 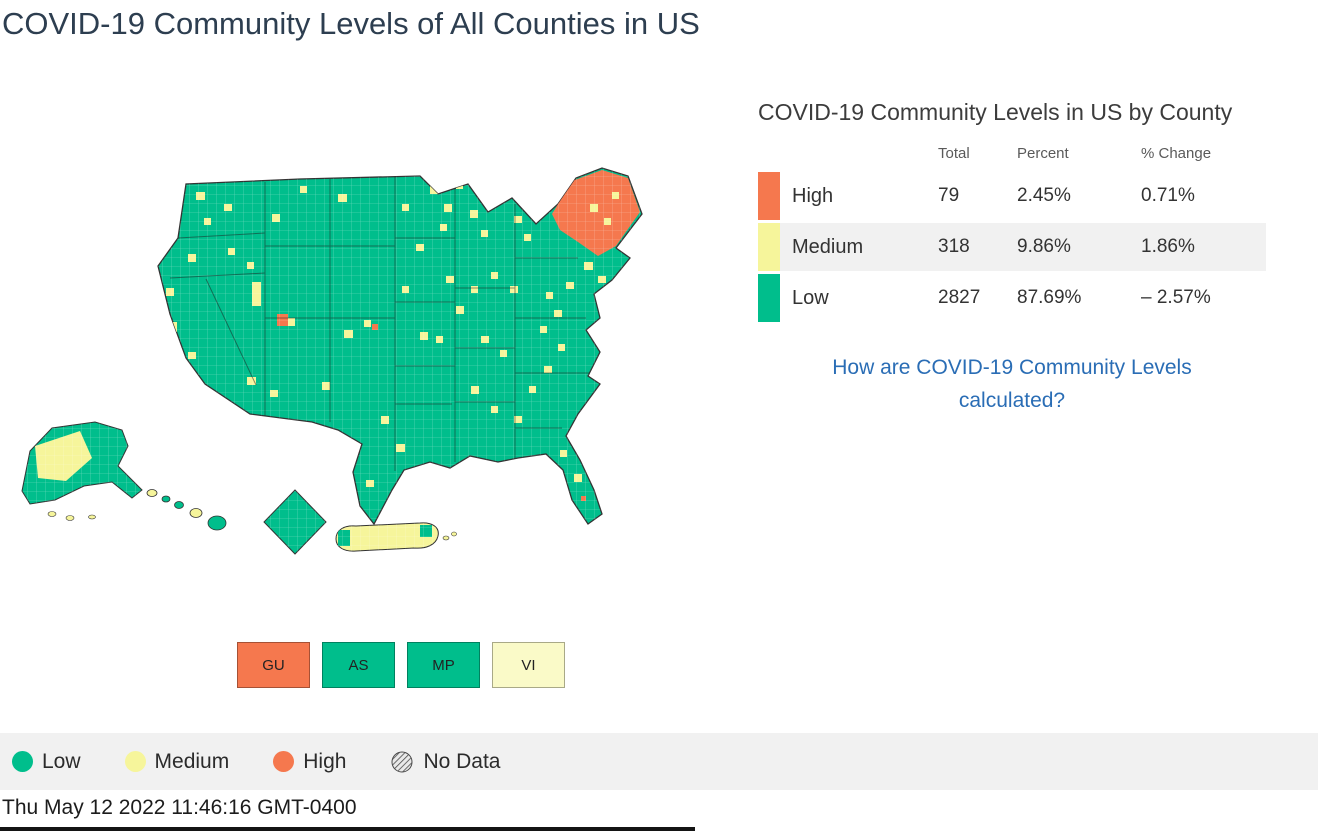 I want to click on legend-item-low: Low, so click(x=46, y=762).